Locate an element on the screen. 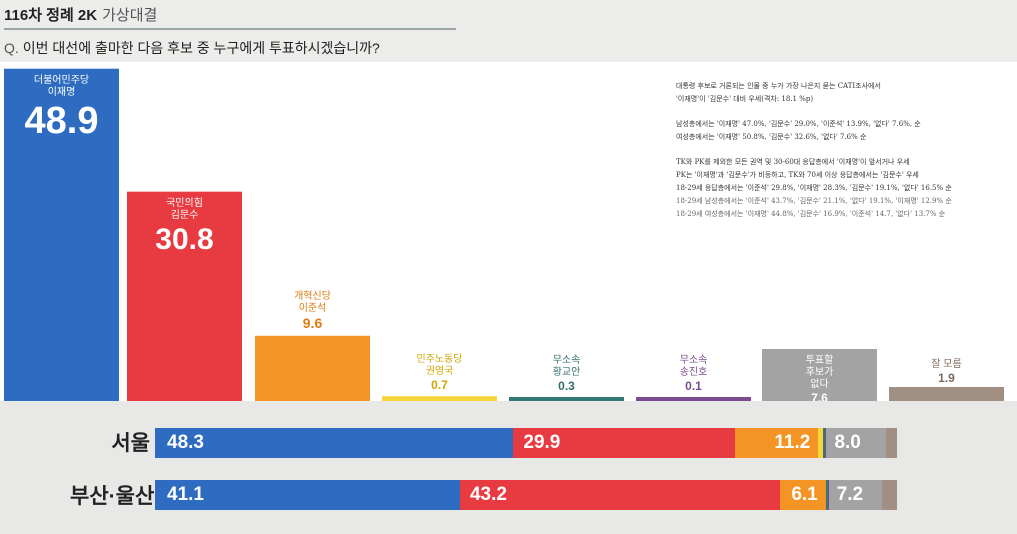 This screenshot has height=534, width=1017. stack-value-2-3: 6.1 is located at coordinates (804, 494).